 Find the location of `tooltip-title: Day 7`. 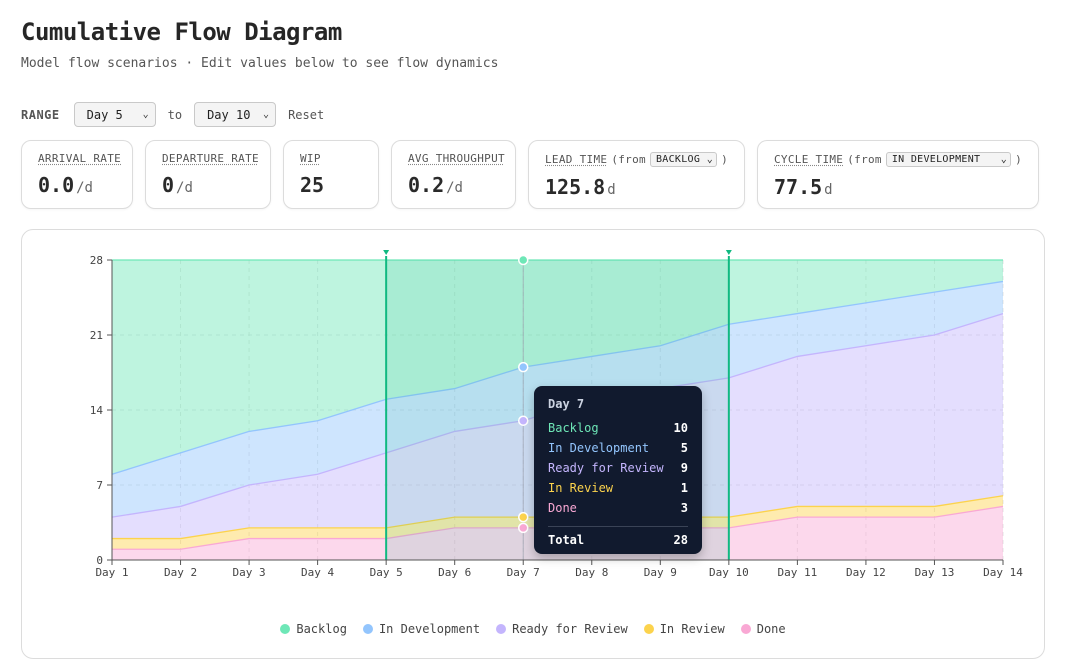

tooltip-title: Day 7 is located at coordinates (566, 404).